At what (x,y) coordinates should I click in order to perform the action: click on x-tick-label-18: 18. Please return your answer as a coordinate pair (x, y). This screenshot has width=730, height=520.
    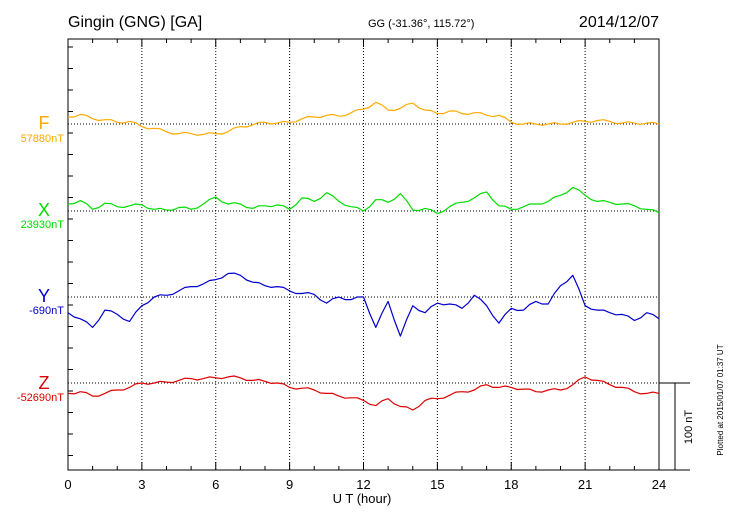
    Looking at the image, I should click on (511, 484).